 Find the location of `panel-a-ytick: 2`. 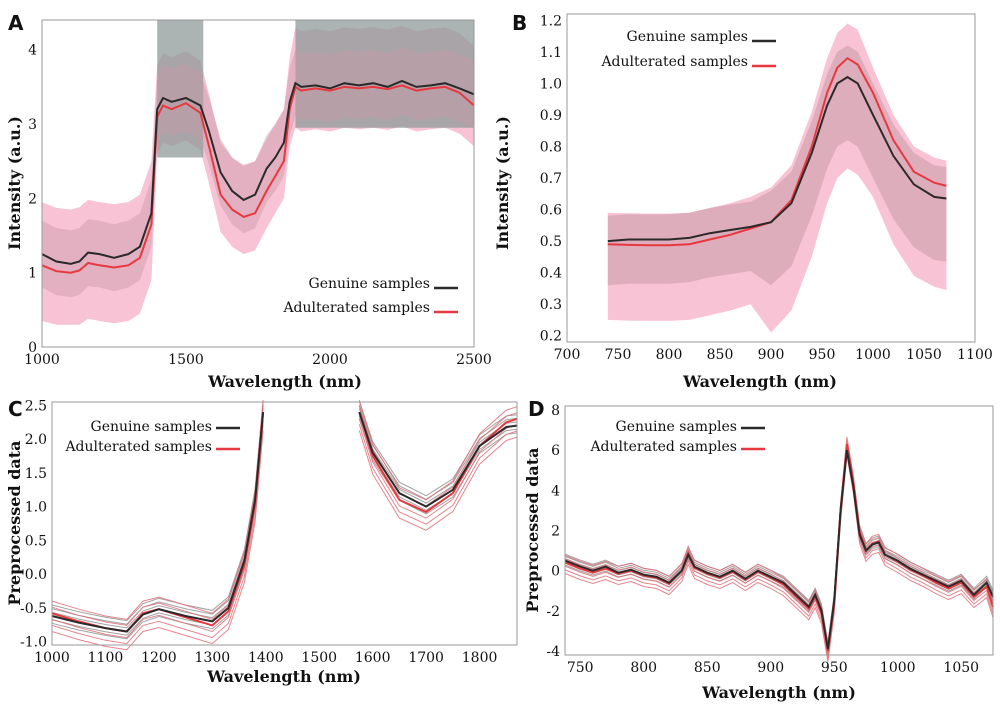

panel-a-ytick: 2 is located at coordinates (32, 199).